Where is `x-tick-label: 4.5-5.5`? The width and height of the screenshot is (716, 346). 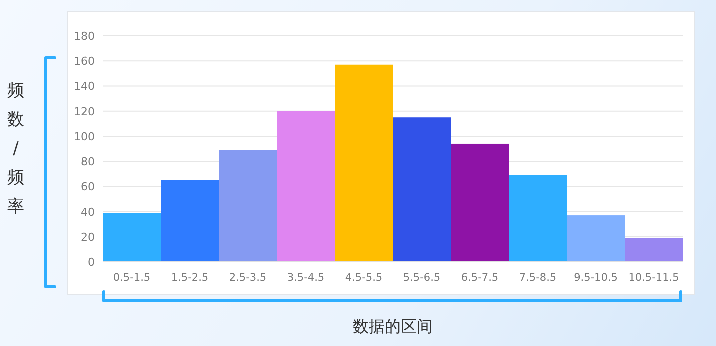 x-tick-label: 4.5-5.5 is located at coordinates (364, 278).